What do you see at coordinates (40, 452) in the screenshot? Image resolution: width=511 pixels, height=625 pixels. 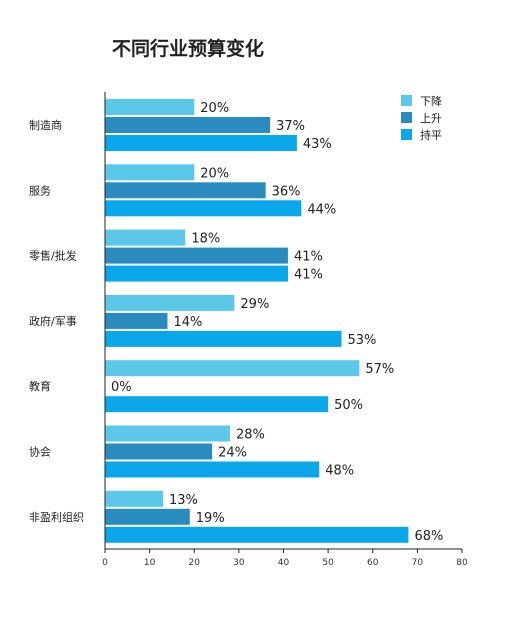 I see `category-label: 协会` at bounding box center [40, 452].